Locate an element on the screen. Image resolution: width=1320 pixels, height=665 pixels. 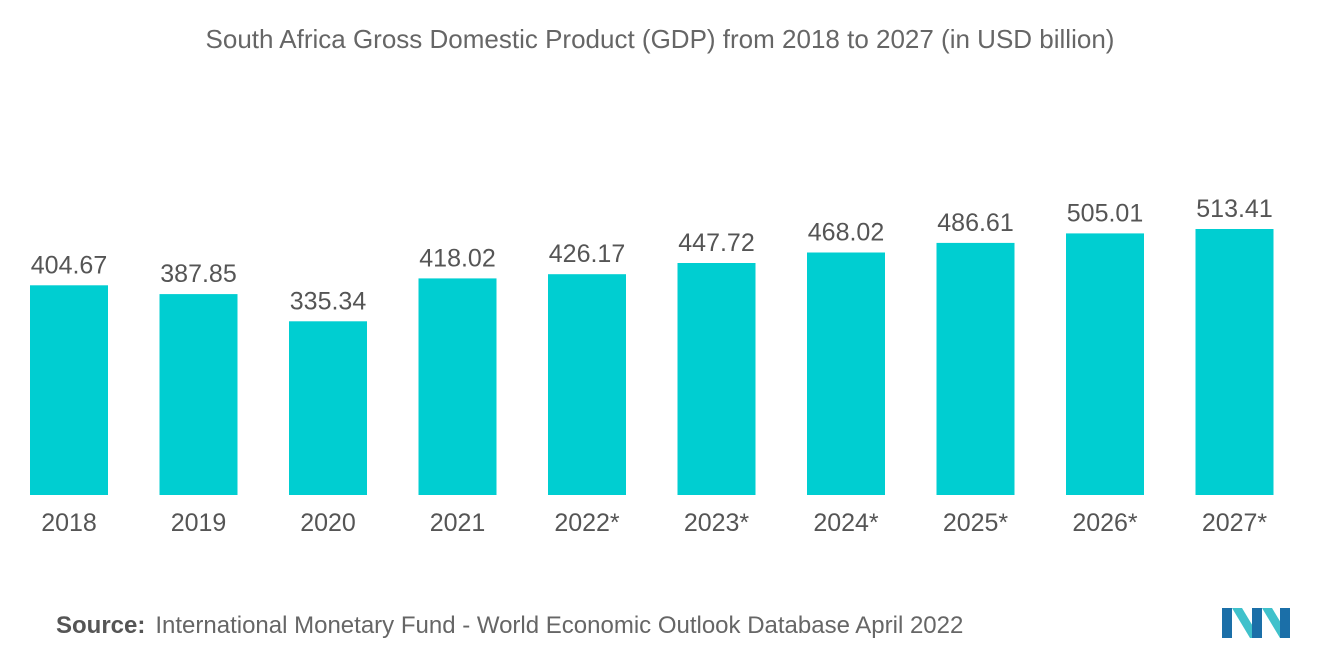
source-label: Source: is located at coordinates (101, 625).